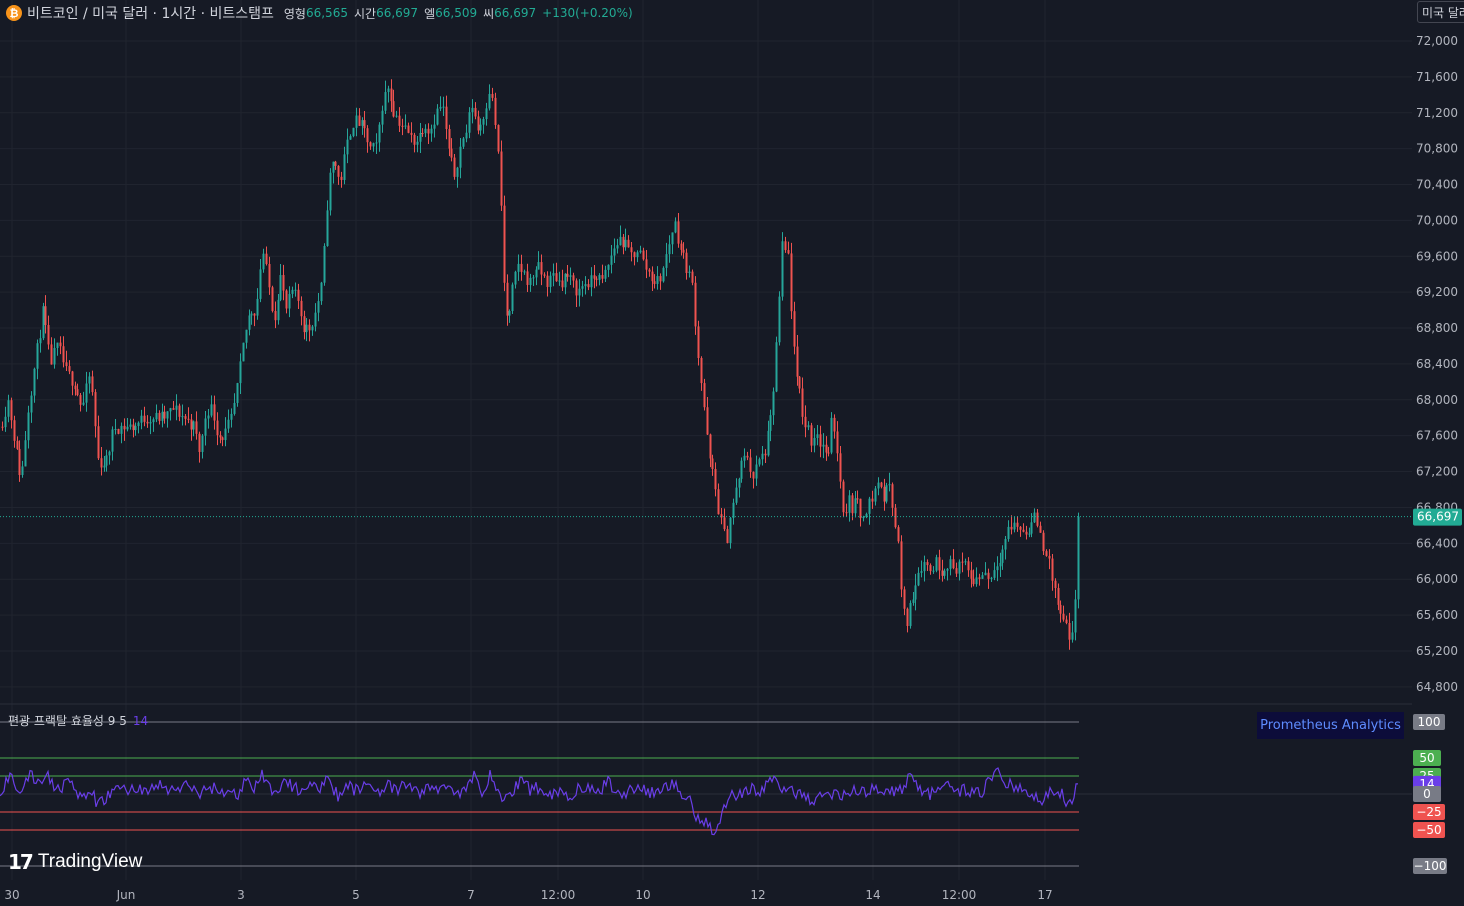 Image resolution: width=1464 pixels, height=906 pixels. Describe the element at coordinates (294, 13) in the screenshot. I see `open-label: 영형` at that location.